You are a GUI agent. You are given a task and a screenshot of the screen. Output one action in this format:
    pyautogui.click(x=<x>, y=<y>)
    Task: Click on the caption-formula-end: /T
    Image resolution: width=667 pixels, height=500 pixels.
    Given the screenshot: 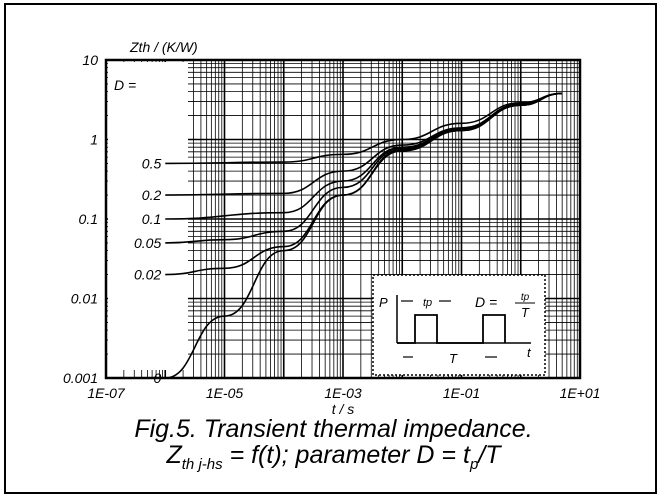 What is the action you would take?
    pyautogui.click(x=489, y=455)
    